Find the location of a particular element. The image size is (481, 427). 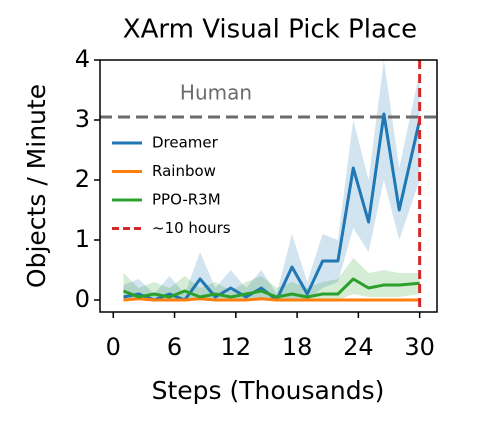

y-tick-label: 1 is located at coordinates (82, 239).